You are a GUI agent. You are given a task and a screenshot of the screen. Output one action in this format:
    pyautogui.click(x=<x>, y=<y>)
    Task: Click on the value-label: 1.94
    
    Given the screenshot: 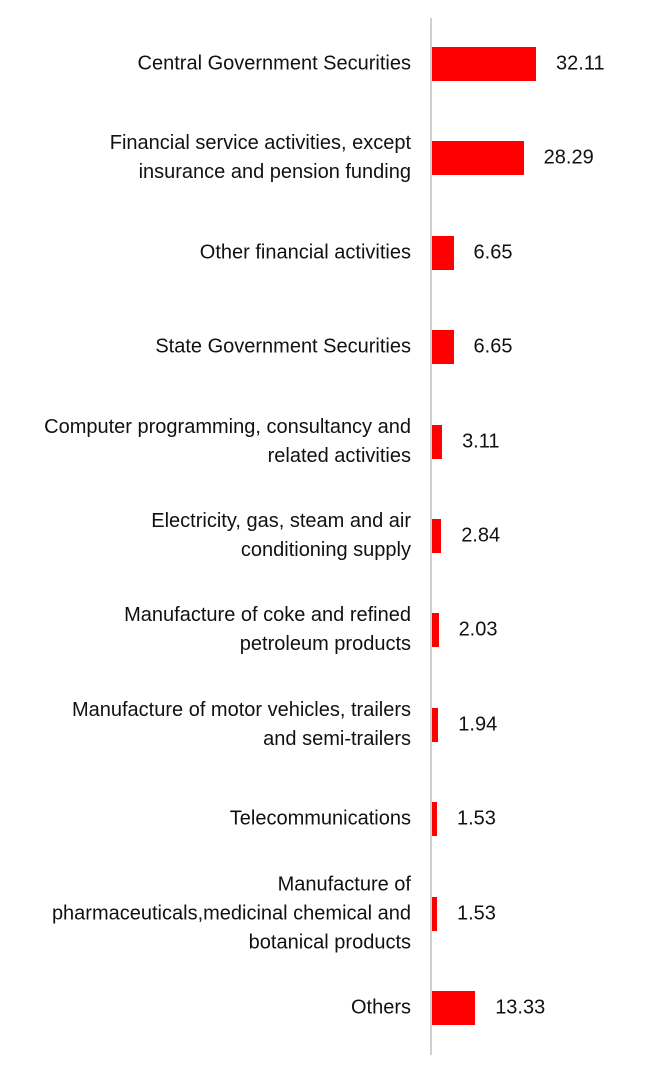 What is the action you would take?
    pyautogui.click(x=478, y=724)
    